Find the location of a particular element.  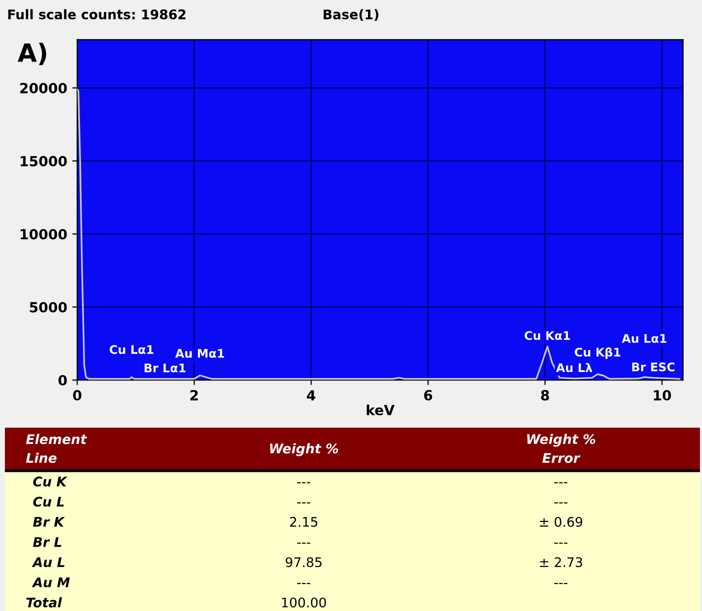

y-tick-label: 20000 is located at coordinates (43, 88).